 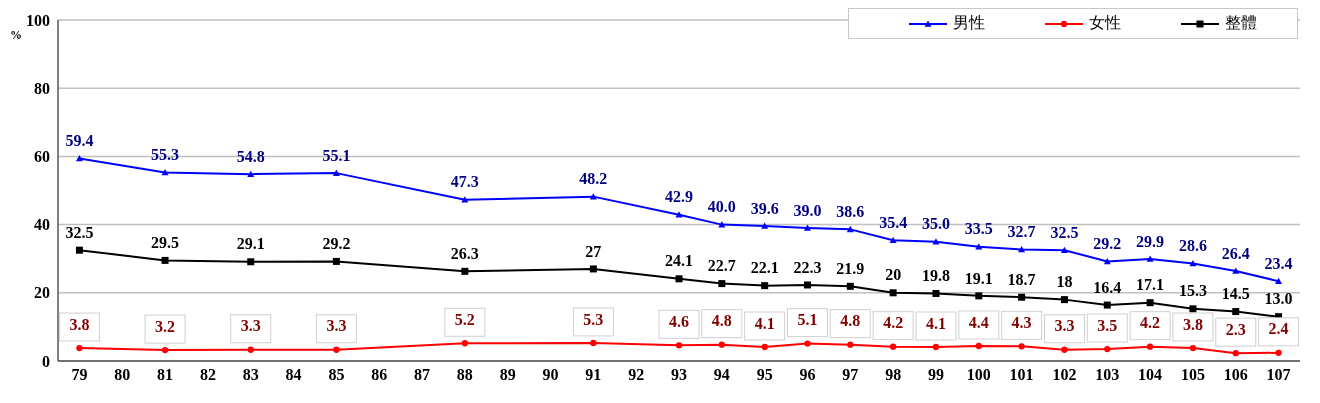 What do you see at coordinates (935, 276) in the screenshot?
I see `data-label: 19.8` at bounding box center [935, 276].